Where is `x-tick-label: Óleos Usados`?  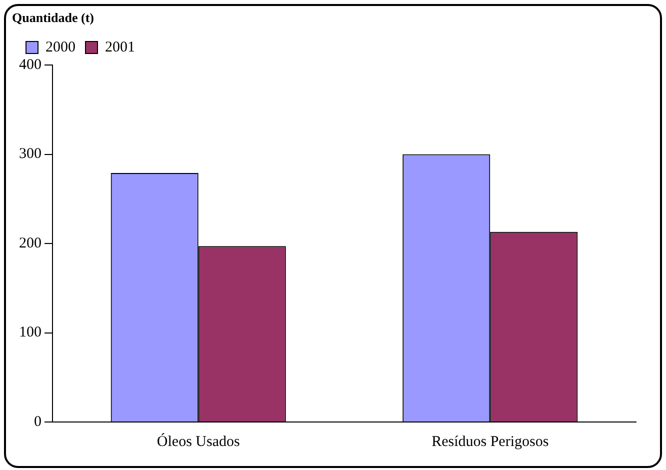 x-tick-label: Óleos Usados is located at coordinates (198, 441).